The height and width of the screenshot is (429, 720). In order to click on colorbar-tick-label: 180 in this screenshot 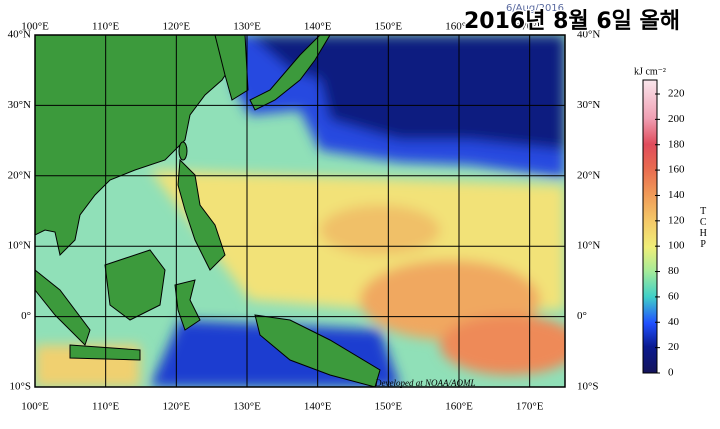, I will do `click(676, 144)`.